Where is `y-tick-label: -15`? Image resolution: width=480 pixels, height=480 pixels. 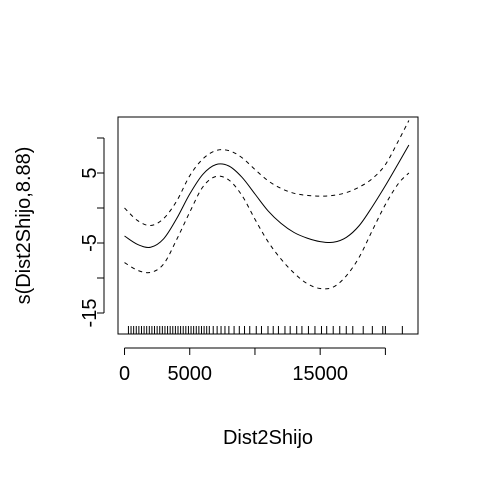 y-tick-label: -15 is located at coordinates (90, 313).